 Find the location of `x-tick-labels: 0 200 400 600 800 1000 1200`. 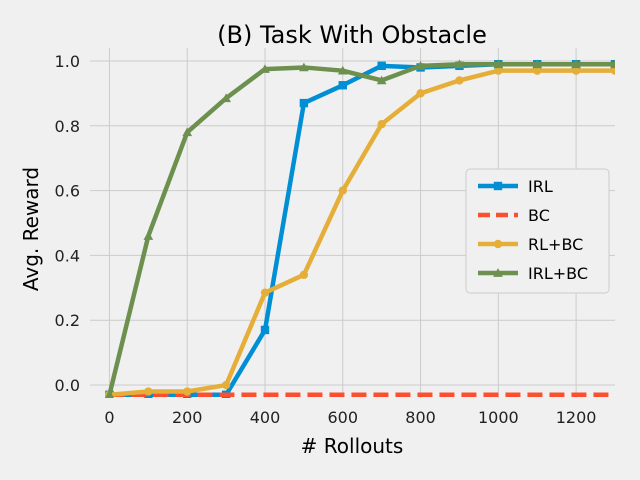

x-tick-labels: 0 200 400 600 800 1000 1200 is located at coordinates (350, 417).